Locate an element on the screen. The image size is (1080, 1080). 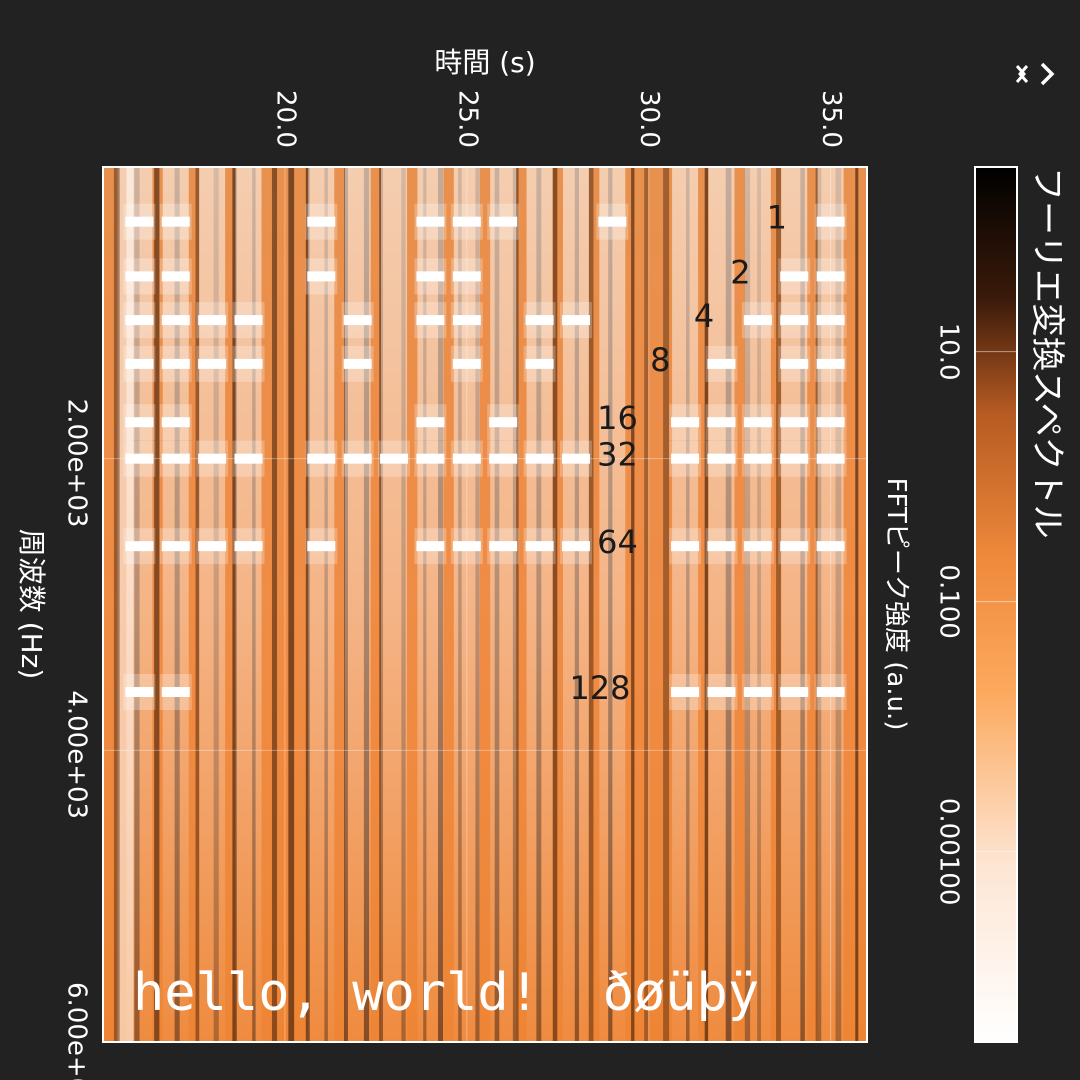
colorbar-tick-label: 0.00100 is located at coordinates (949, 852).